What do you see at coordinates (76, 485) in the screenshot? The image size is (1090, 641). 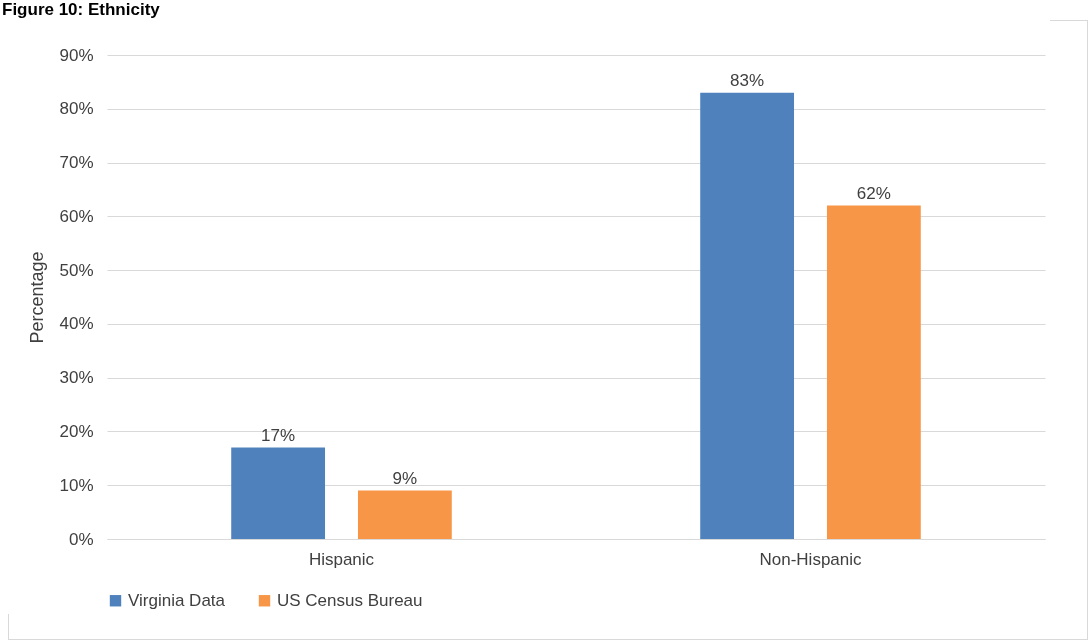 I see `y-tick-label: 10%` at bounding box center [76, 485].